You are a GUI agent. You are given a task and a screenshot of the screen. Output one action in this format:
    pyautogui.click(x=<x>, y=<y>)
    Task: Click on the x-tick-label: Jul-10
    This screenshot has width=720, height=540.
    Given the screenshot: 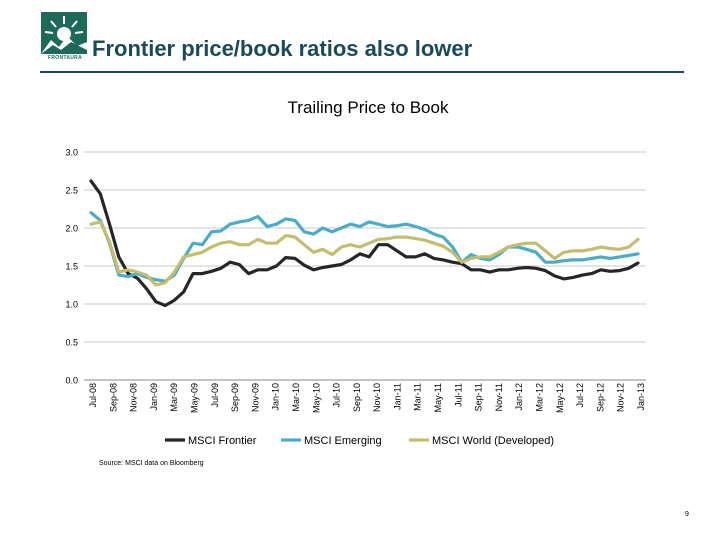 What is the action you would take?
    pyautogui.click(x=337, y=395)
    